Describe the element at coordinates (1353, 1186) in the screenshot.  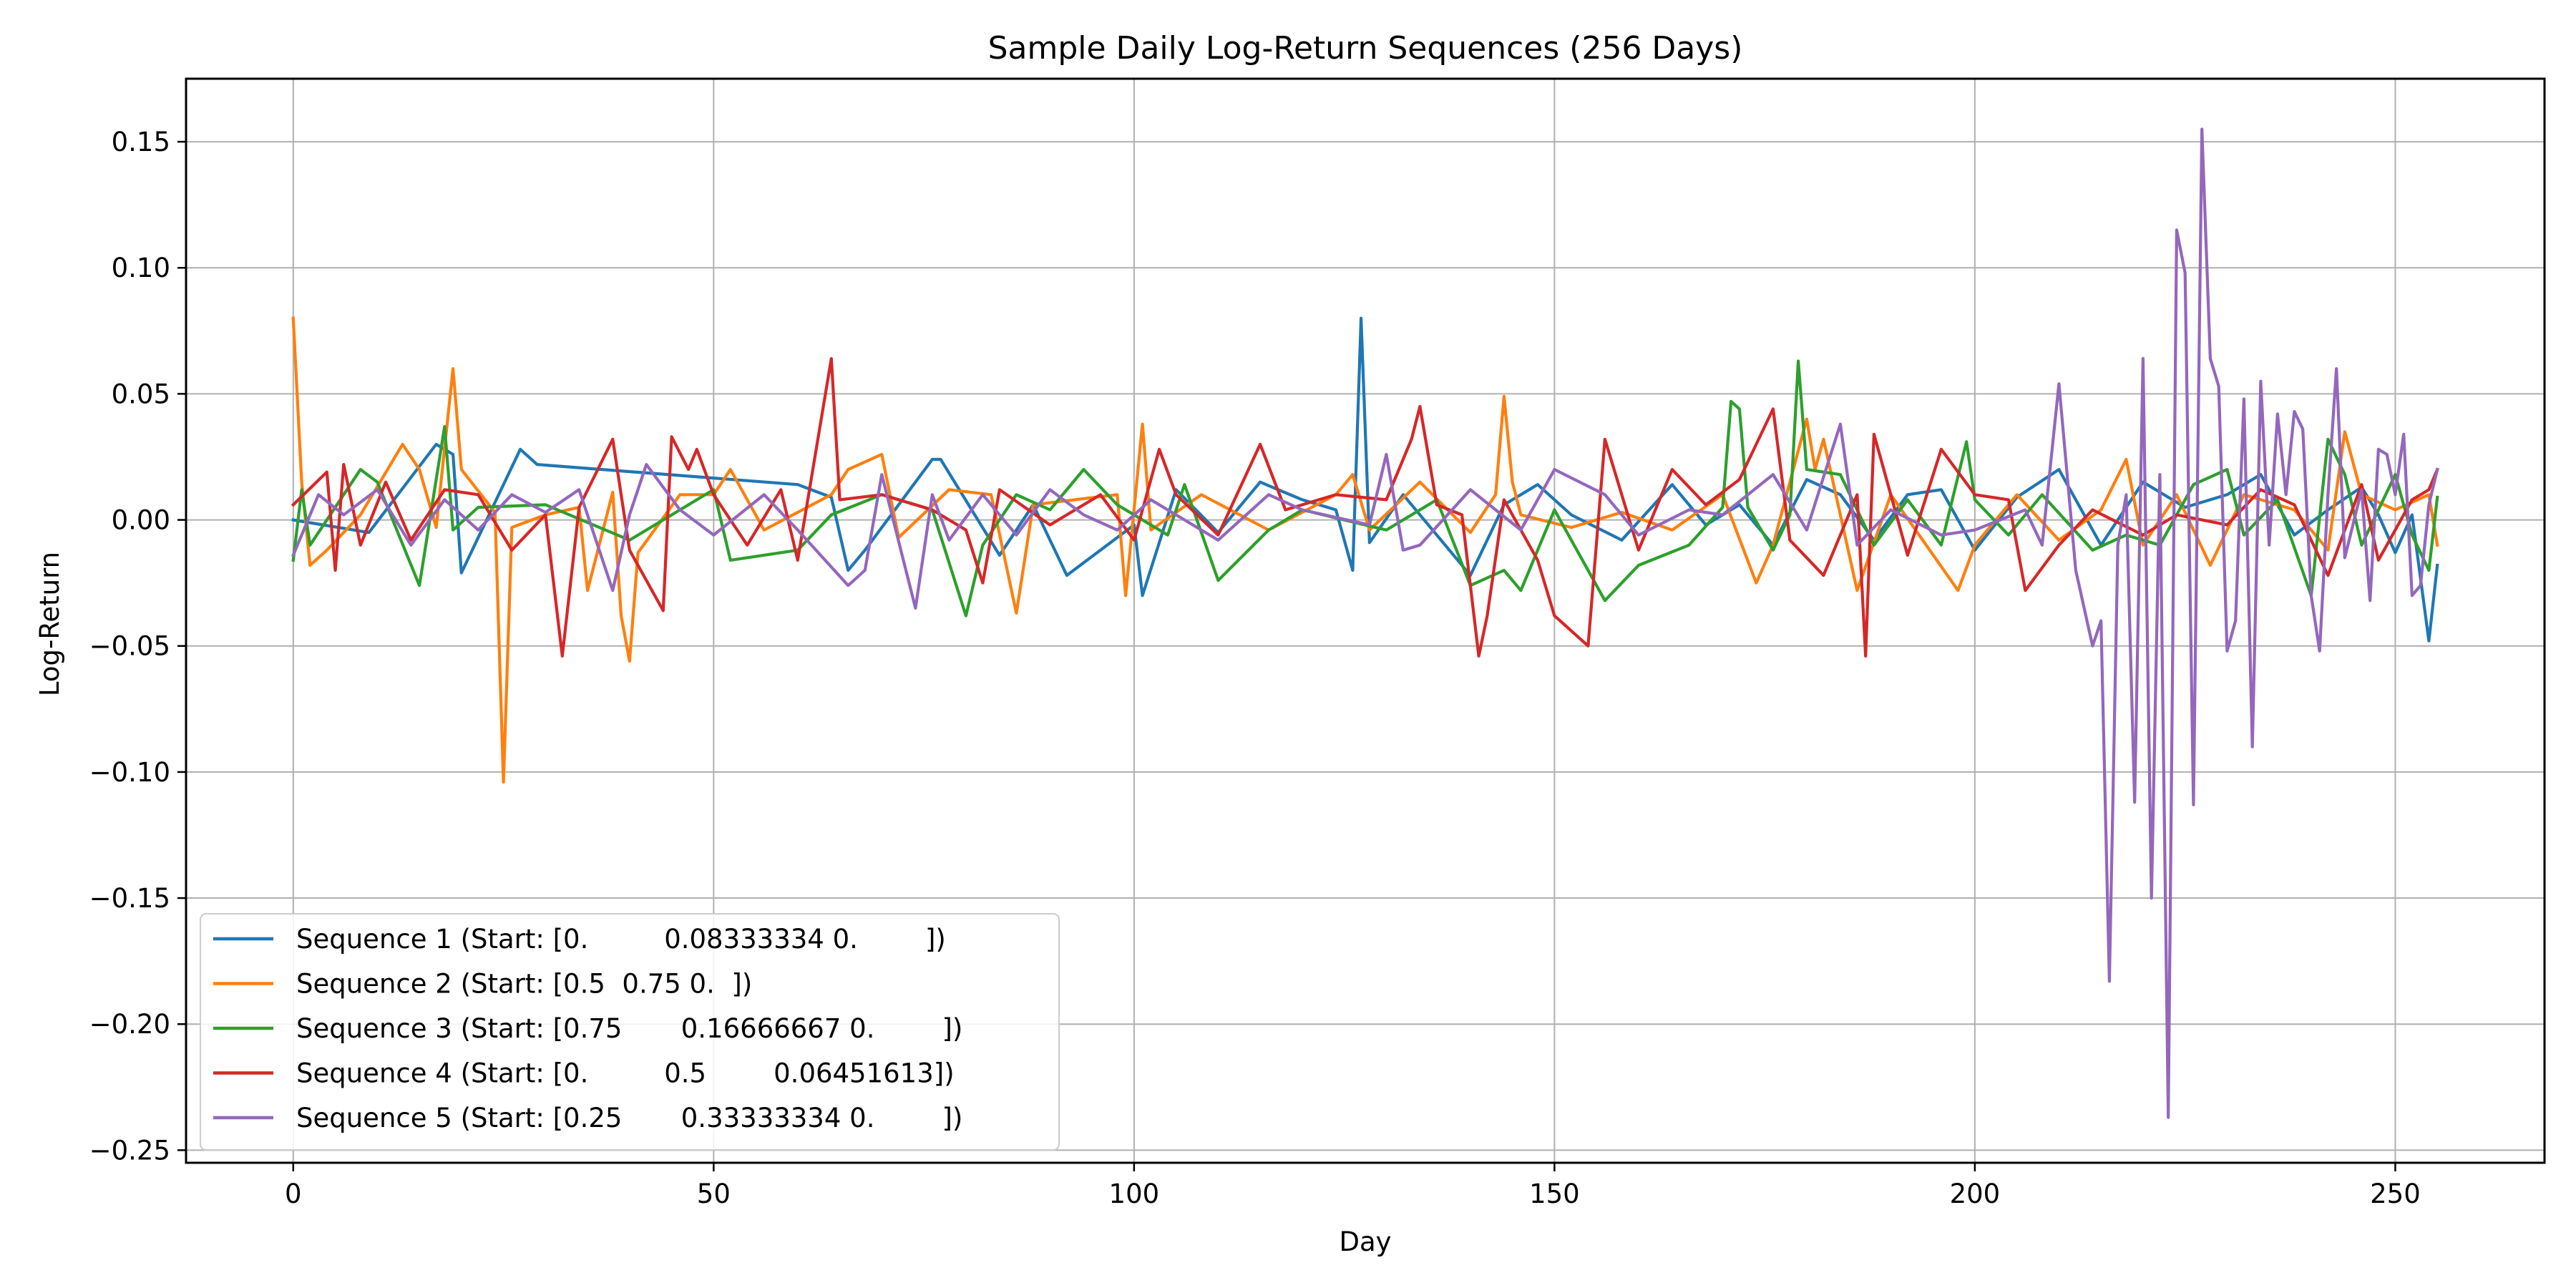
I see `x-axis-ticks: 0 50 100 150 200 250` at that location.